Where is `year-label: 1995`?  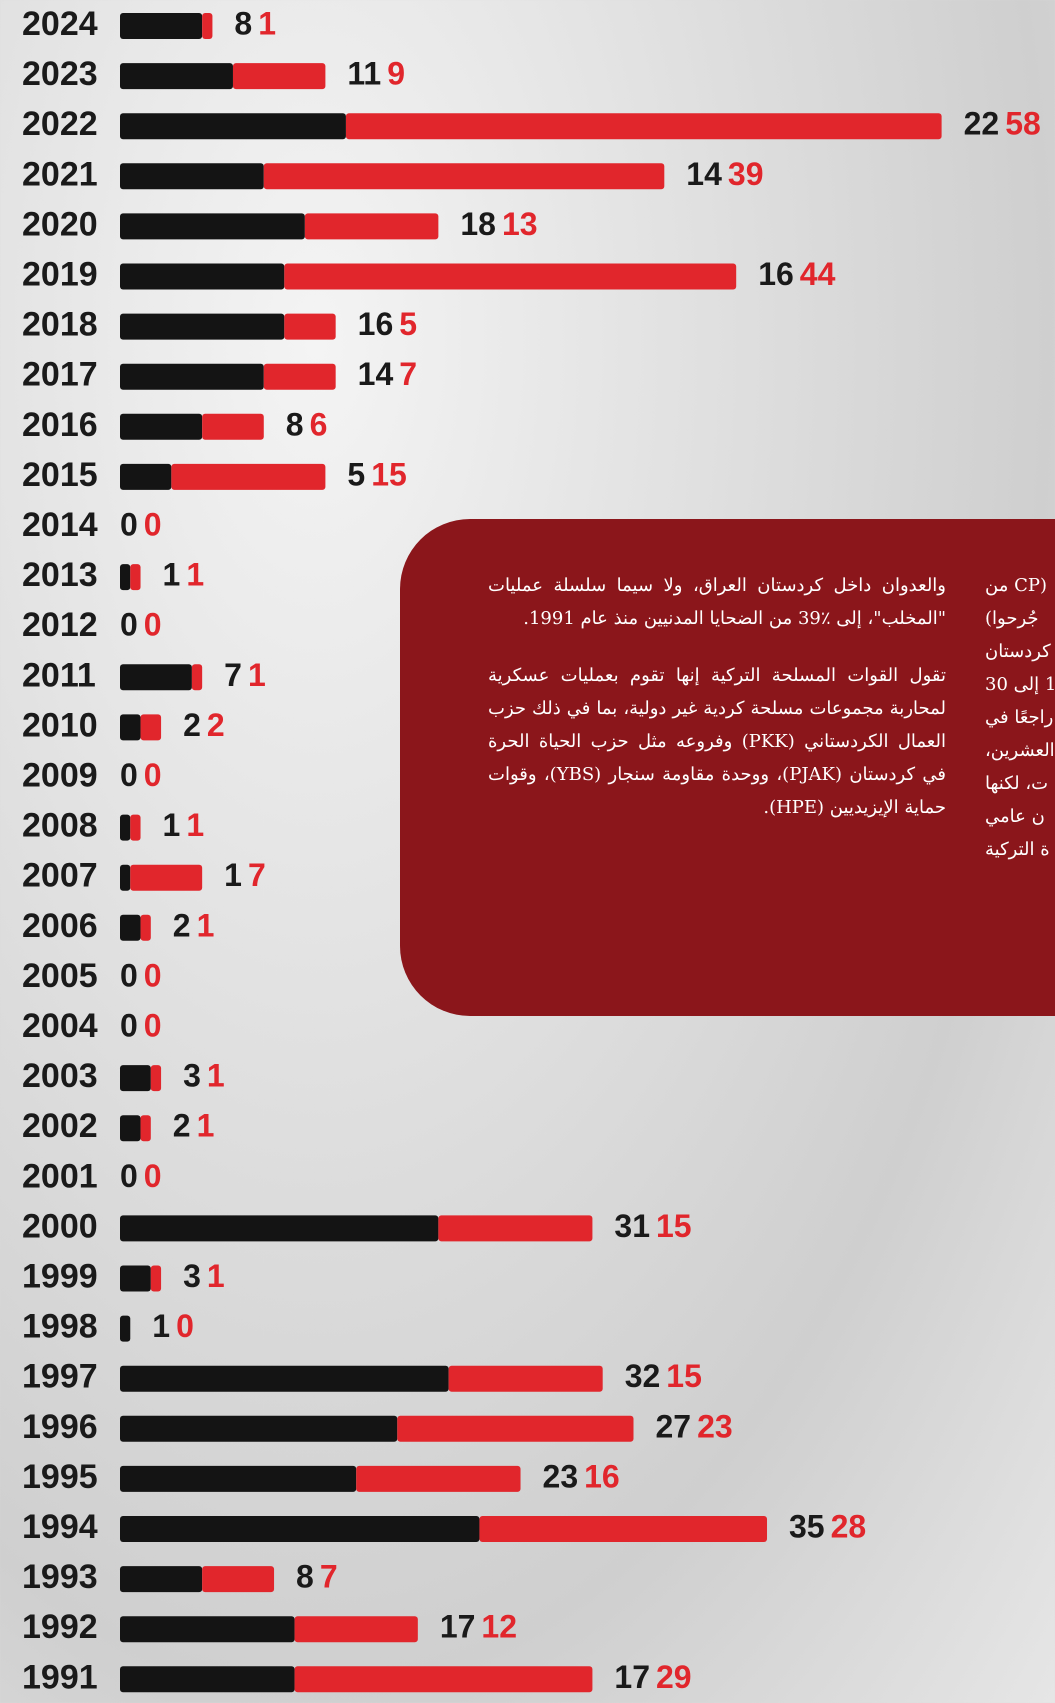
year-label: 1995 is located at coordinates (60, 1477).